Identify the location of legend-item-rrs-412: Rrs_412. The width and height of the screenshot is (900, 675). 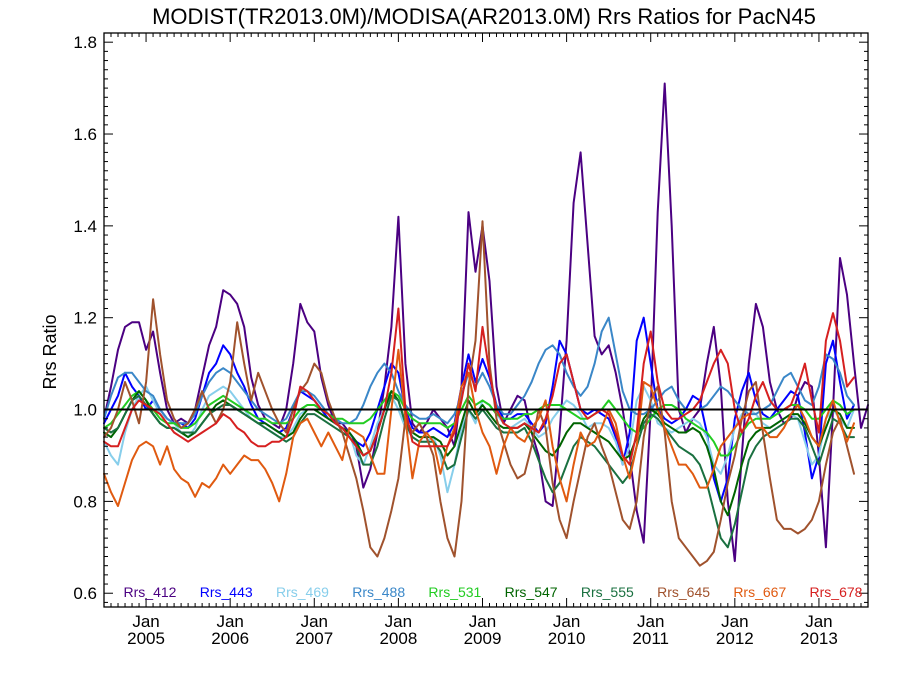
(150, 592).